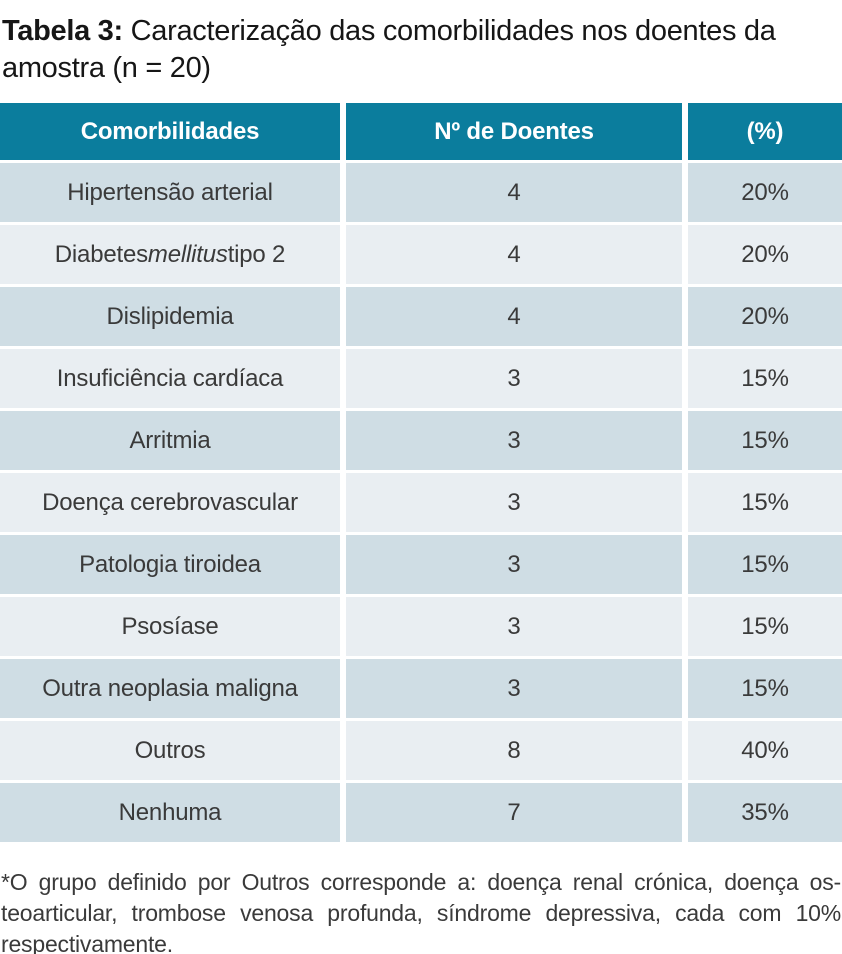 Image resolution: width=842 pixels, height=954 pixels. What do you see at coordinates (170, 131) in the screenshot?
I see `column-header-comorbilidades: Comorbilidades` at bounding box center [170, 131].